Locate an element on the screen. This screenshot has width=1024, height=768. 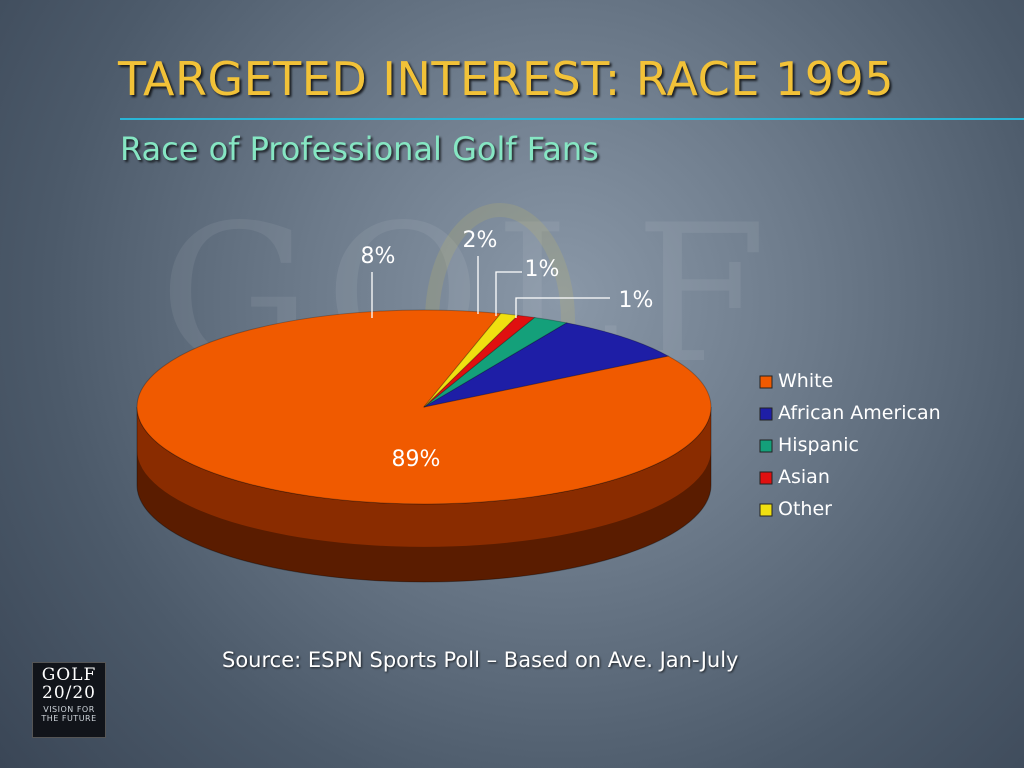
slice-label-asian: 1% is located at coordinates (542, 269).